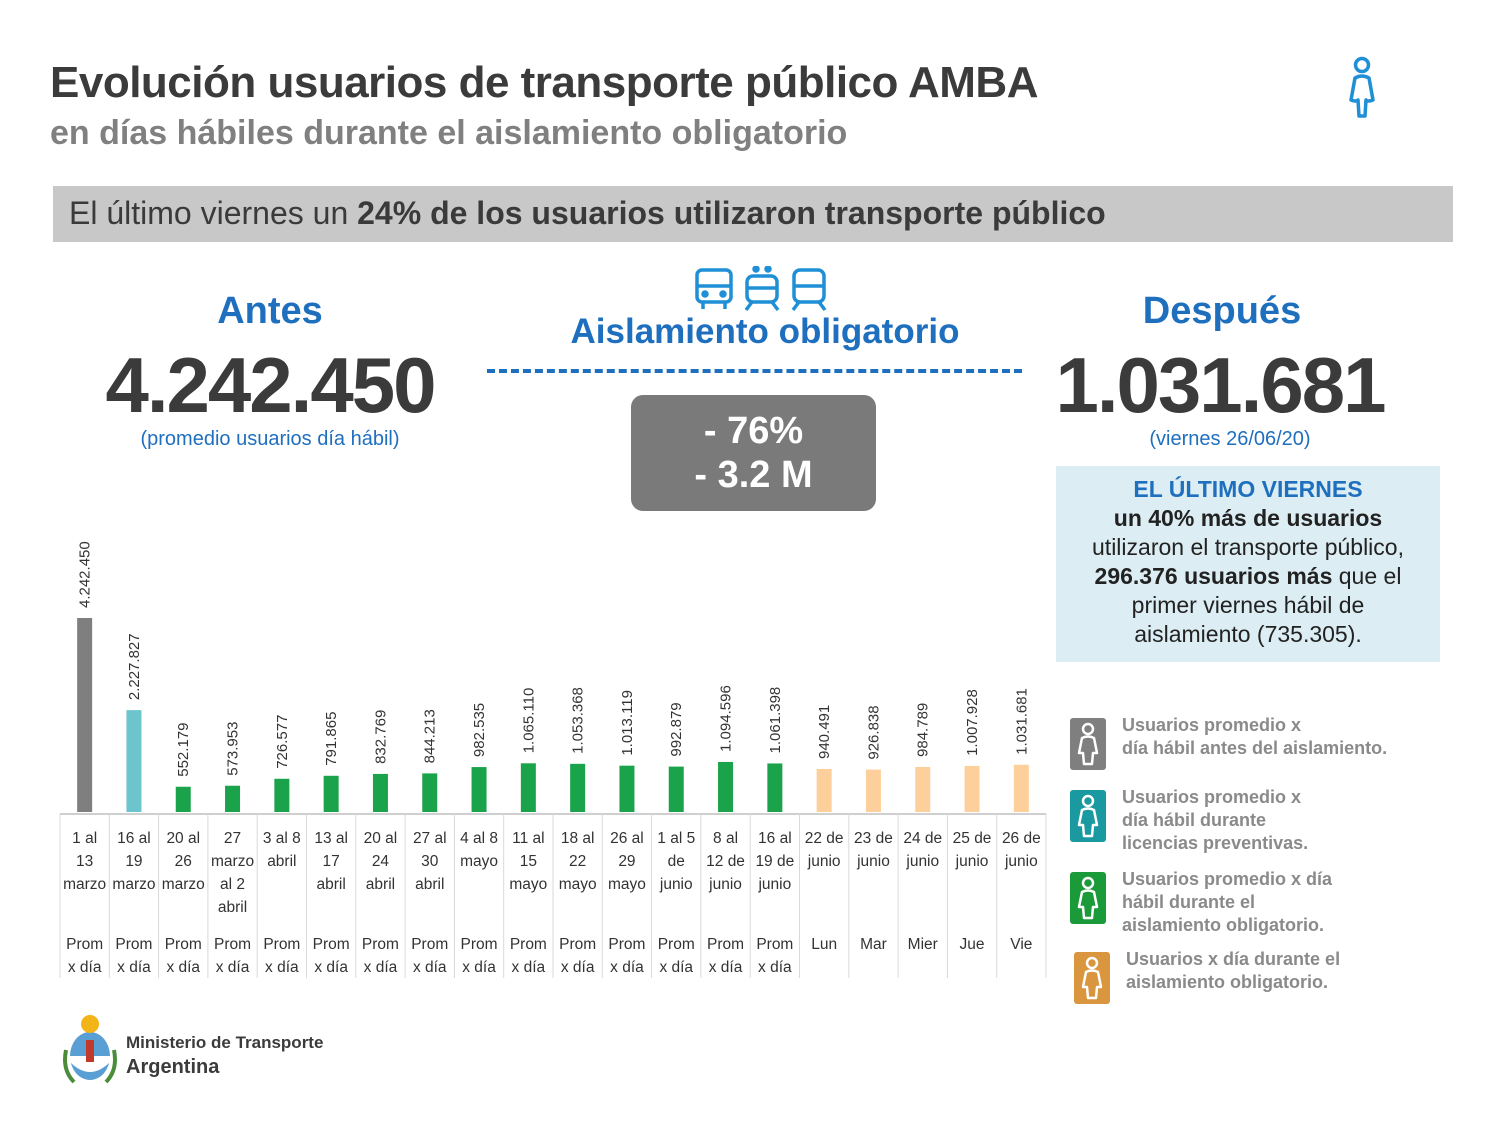 The width and height of the screenshot is (1500, 1125). What do you see at coordinates (1255, 748) in the screenshot?
I see `legend-line: día hábil antes del aislamiento.` at bounding box center [1255, 748].